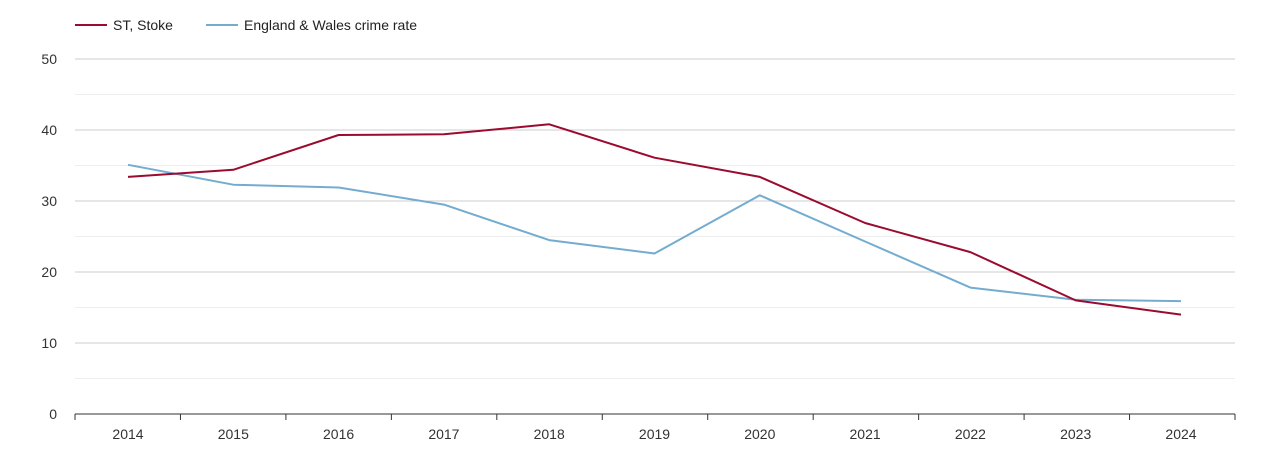 The width and height of the screenshot is (1270, 450). What do you see at coordinates (330, 25) in the screenshot?
I see `legend-label-england-wales: England & Wales crime rate` at bounding box center [330, 25].